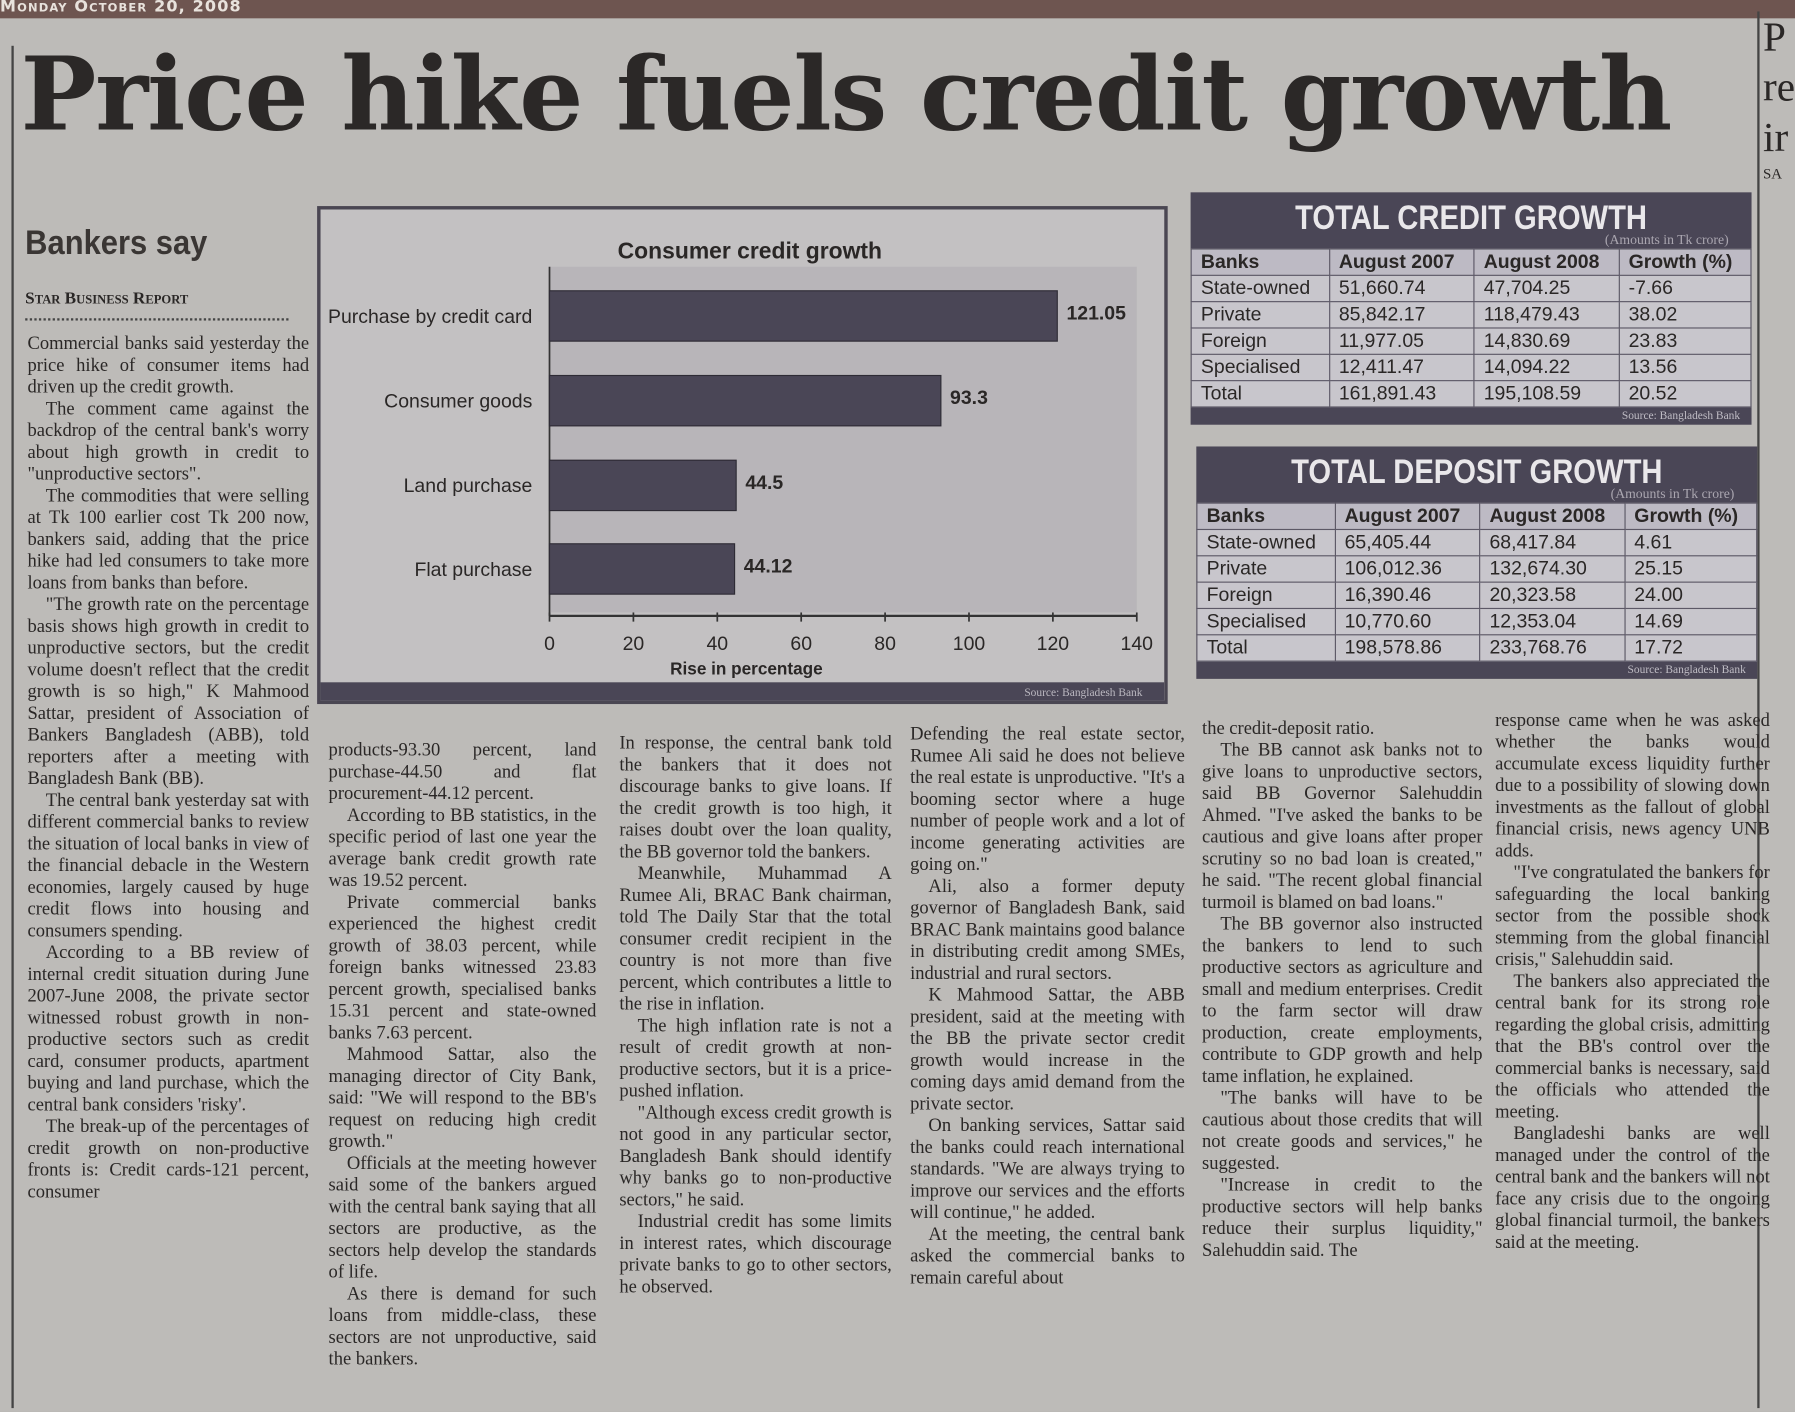 Image resolution: width=1795 pixels, height=1412 pixels. What do you see at coordinates (1552, 648) in the screenshot?
I see `table-cell: 233,768.76` at bounding box center [1552, 648].